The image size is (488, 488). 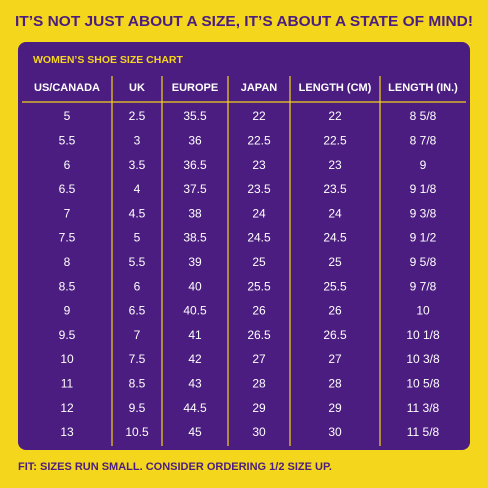 I want to click on table-cell: 37.5, so click(x=195, y=189).